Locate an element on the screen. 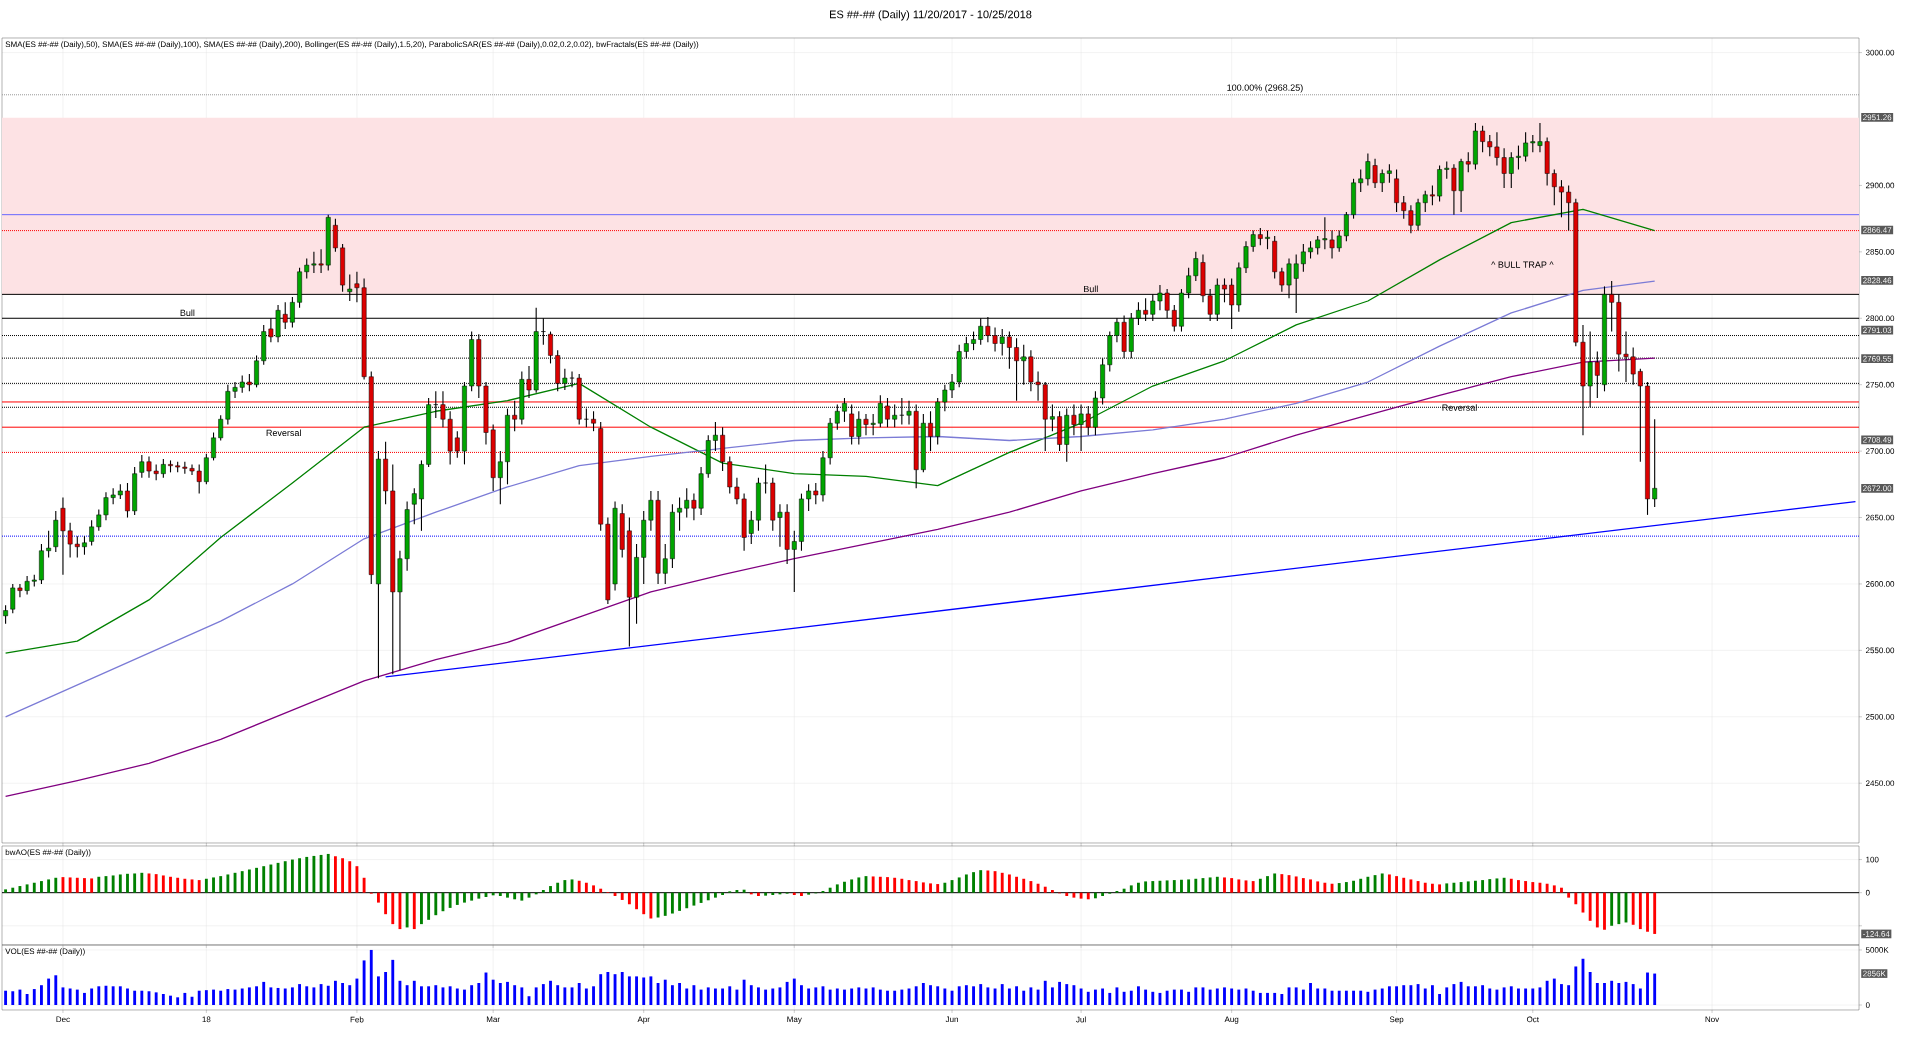  text: 2769.55 is located at coordinates (1877, 358).